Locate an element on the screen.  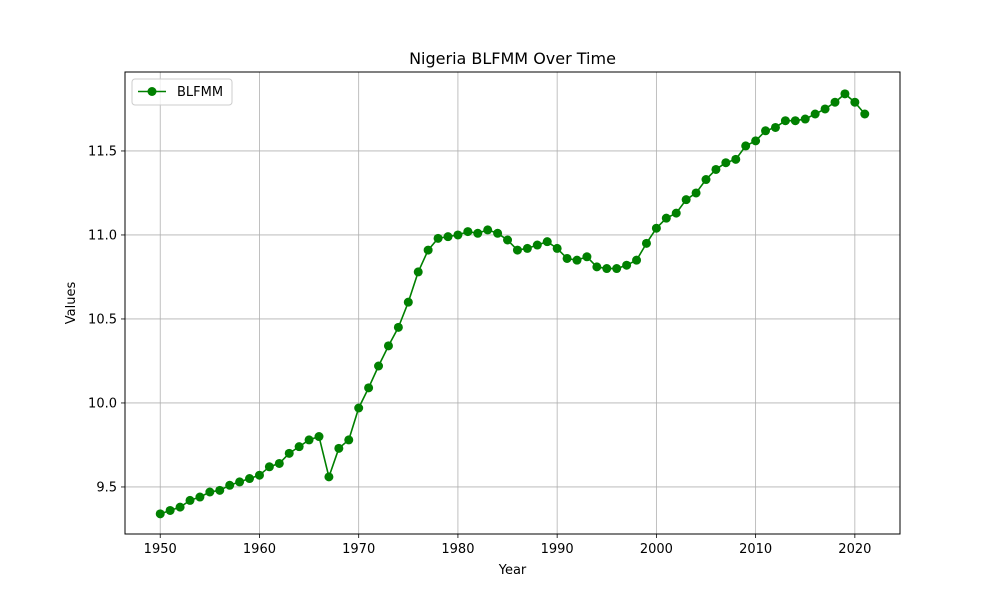
y-tick-label: 11.5 is located at coordinates (102, 151).